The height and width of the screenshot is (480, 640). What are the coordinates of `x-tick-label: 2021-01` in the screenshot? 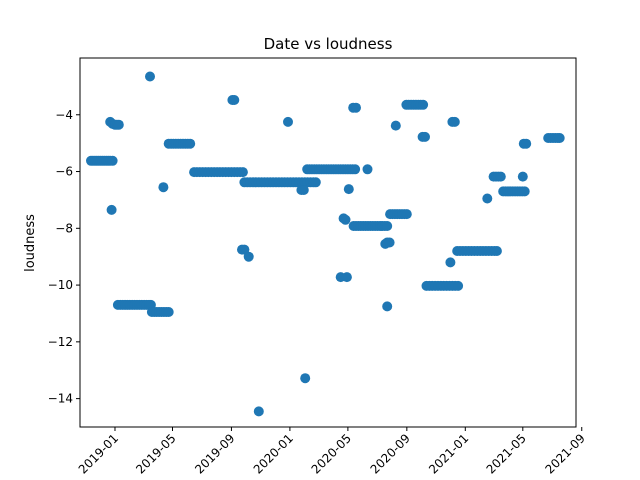 It's located at (448, 453).